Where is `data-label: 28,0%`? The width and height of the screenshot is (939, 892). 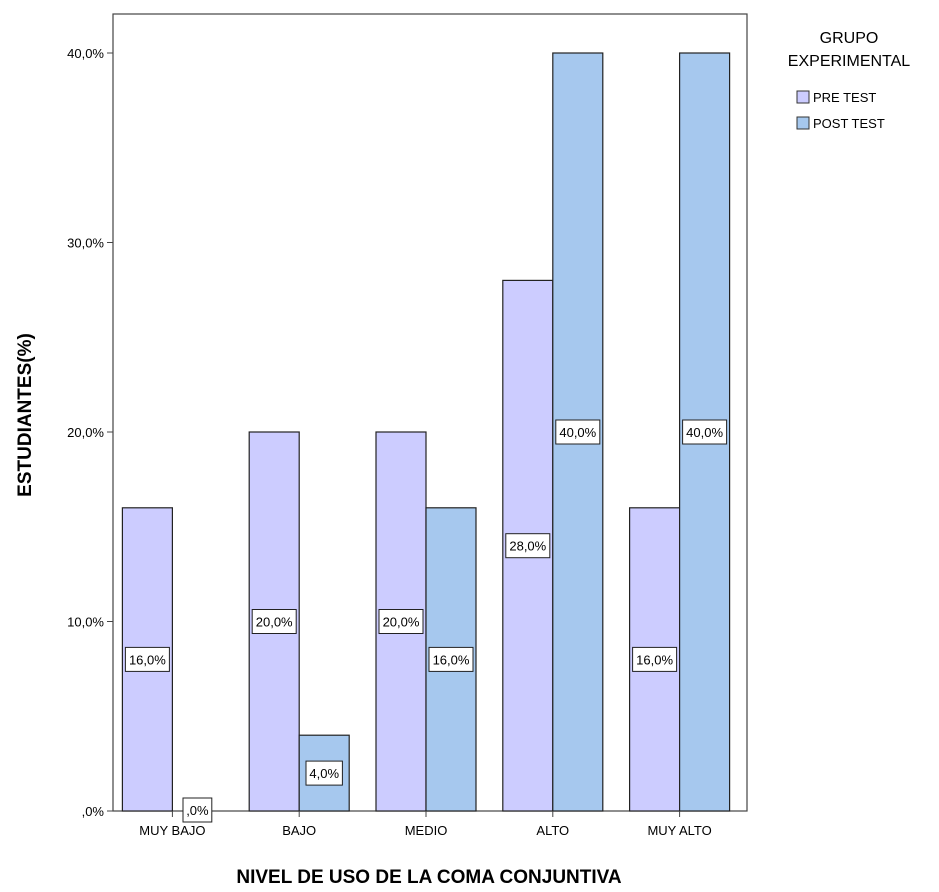
data-label: 28,0% is located at coordinates (527, 546).